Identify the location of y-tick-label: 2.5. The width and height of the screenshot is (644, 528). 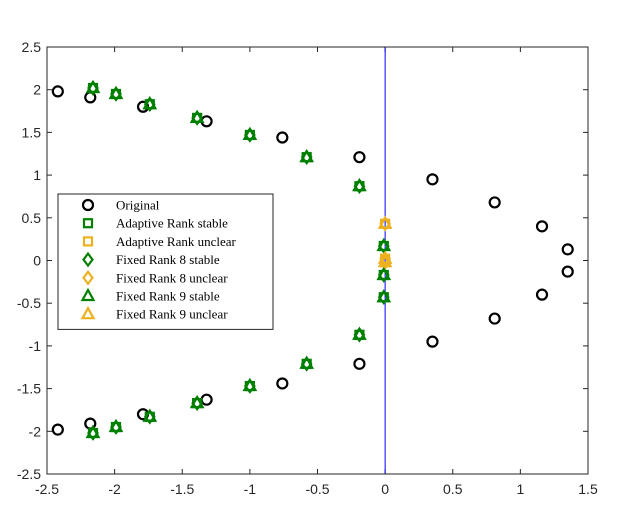
(32, 47).